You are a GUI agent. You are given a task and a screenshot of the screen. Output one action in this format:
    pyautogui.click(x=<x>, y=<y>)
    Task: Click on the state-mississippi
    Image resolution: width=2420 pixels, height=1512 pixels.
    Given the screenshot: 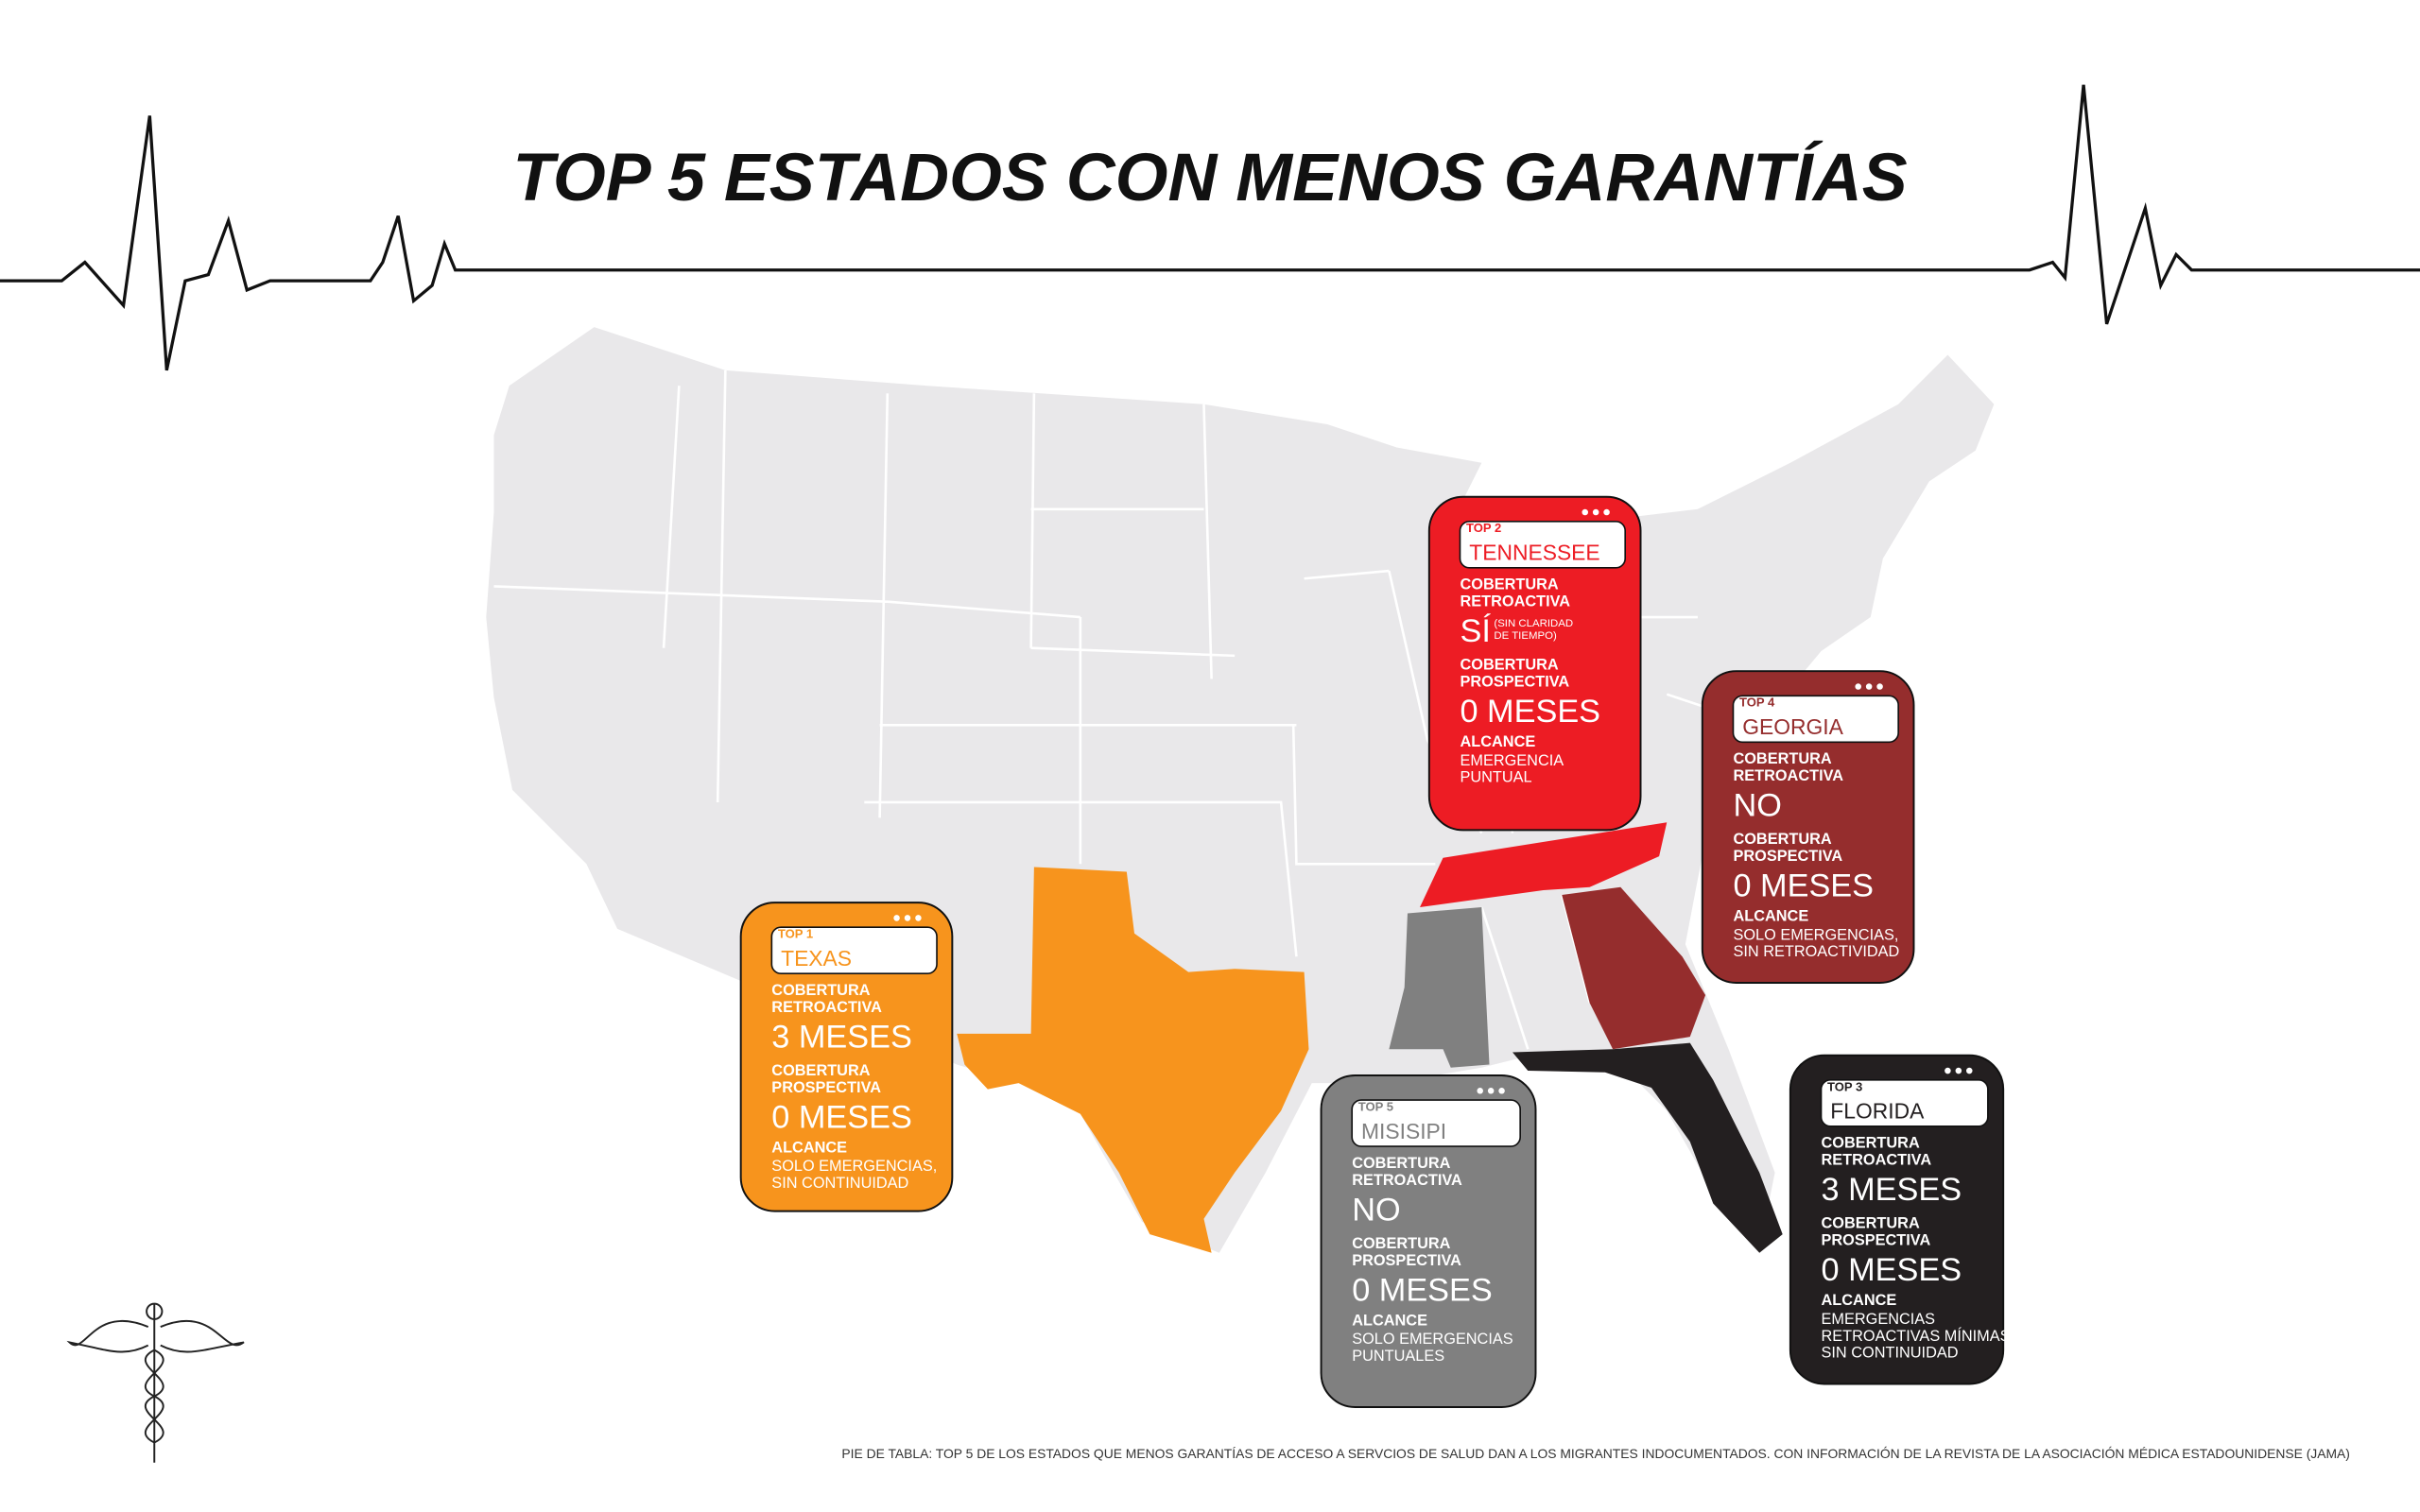 What is the action you would take?
    pyautogui.click(x=1439, y=987)
    